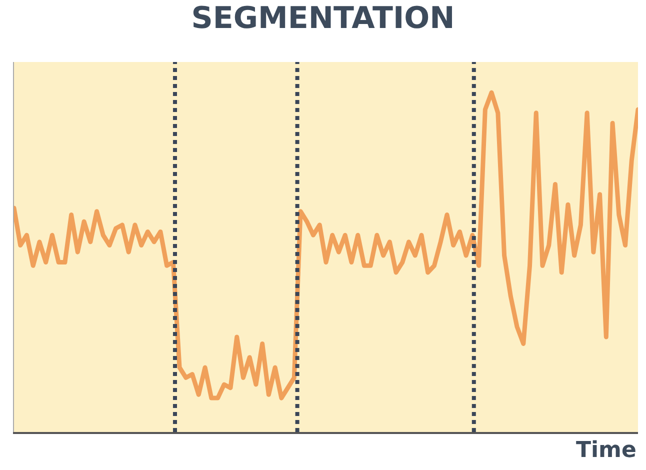 The image size is (646, 470). I want to click on x-axis-title: Time, so click(606, 450).